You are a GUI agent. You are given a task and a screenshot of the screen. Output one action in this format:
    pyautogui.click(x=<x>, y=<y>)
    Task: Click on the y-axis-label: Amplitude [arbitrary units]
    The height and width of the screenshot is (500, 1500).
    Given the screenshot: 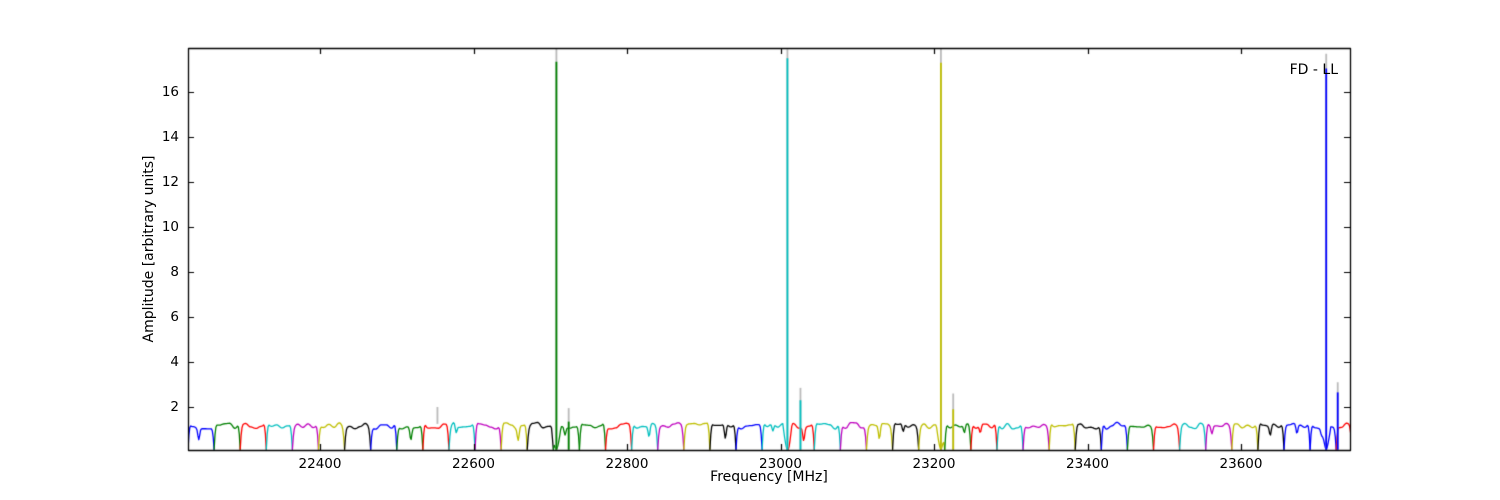 What is the action you would take?
    pyautogui.click(x=149, y=249)
    